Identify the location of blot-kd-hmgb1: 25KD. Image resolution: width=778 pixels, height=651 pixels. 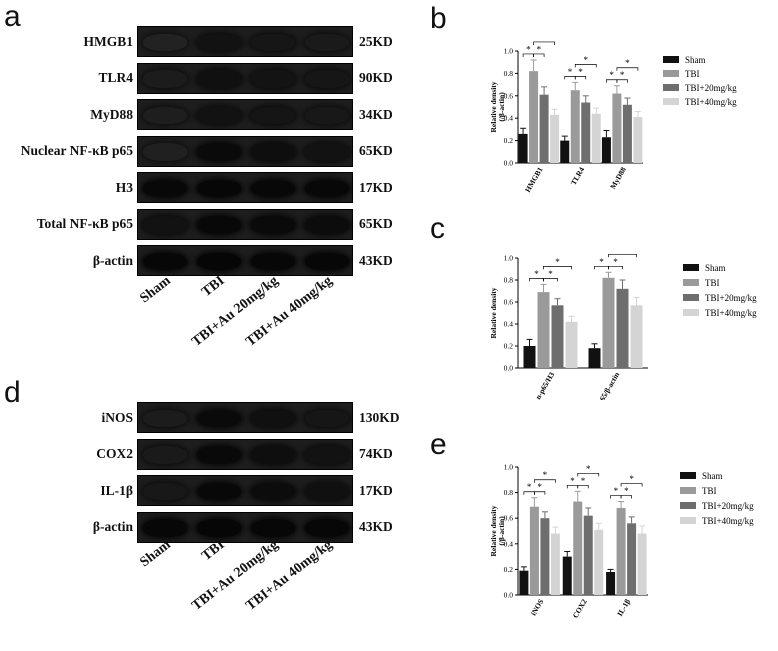
(376, 41).